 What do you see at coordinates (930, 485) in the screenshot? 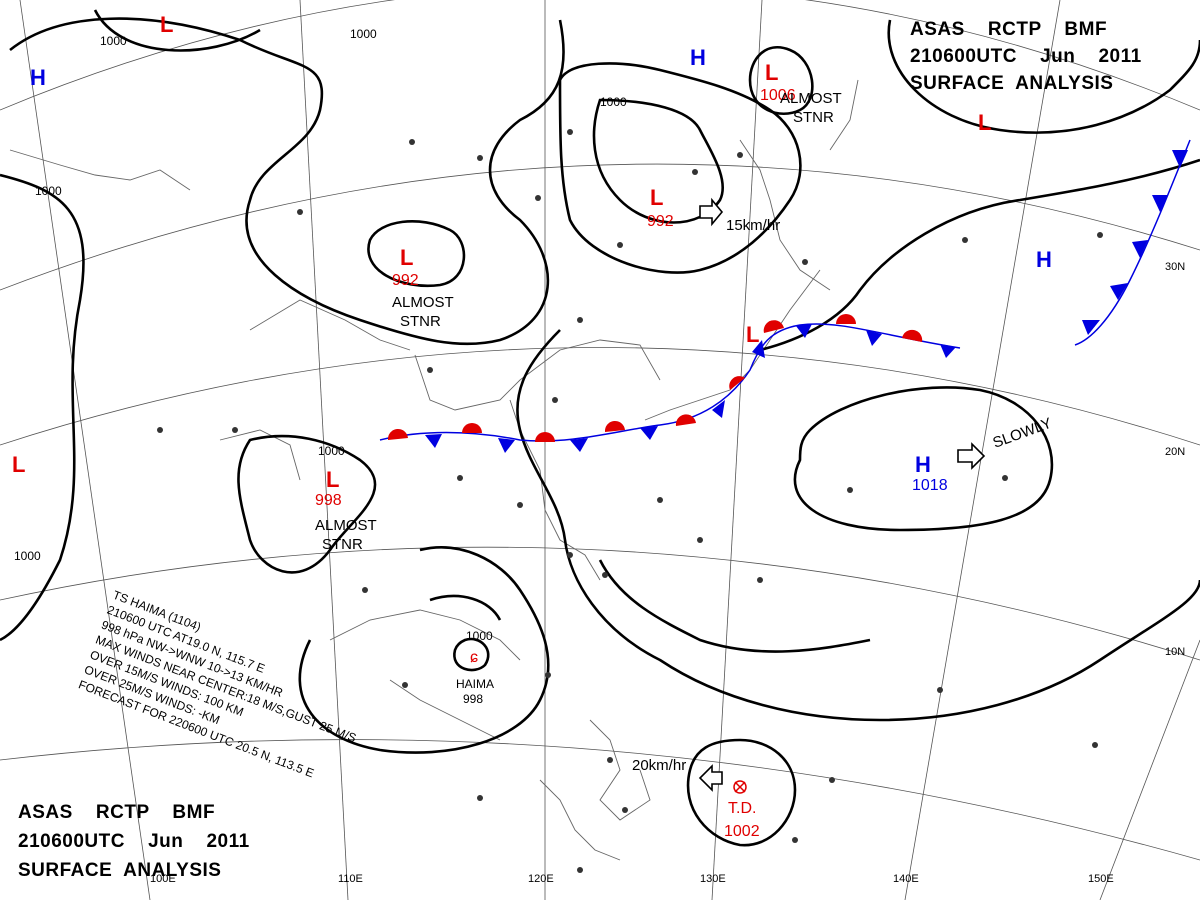
I see `high-pressure-value-pacific: 1018` at bounding box center [930, 485].